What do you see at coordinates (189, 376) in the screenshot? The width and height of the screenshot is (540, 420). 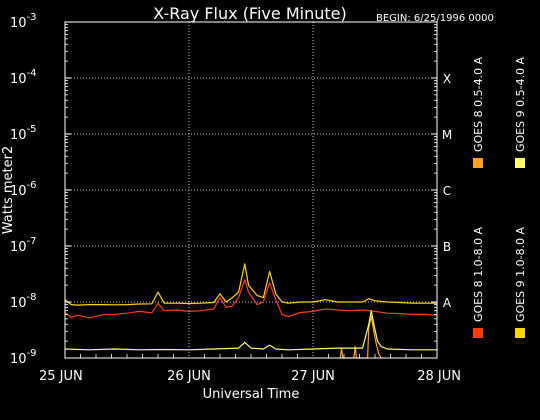 I see `x-tick-label: 26 JUN` at bounding box center [189, 376].